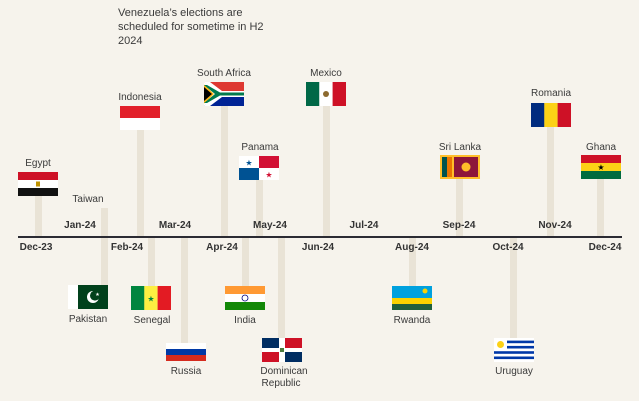 This screenshot has height=401, width=639. What do you see at coordinates (222, 247) in the screenshot?
I see `month-label: Apr-24` at bounding box center [222, 247].